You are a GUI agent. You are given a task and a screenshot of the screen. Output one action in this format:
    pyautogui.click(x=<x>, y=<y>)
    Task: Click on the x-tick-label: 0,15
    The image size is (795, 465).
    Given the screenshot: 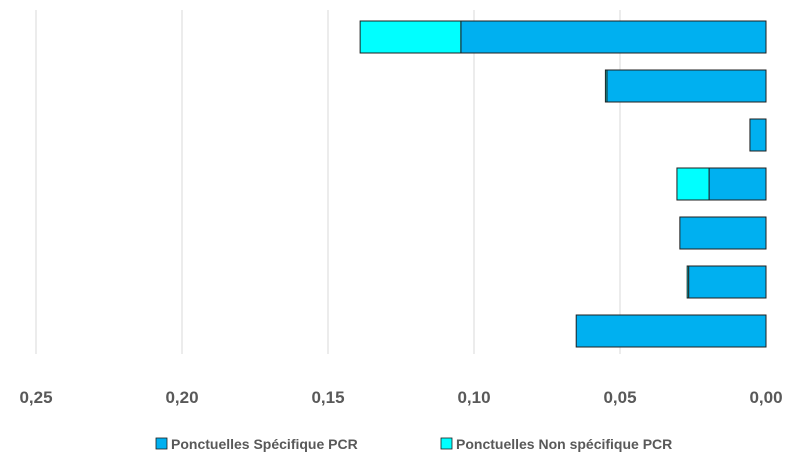 What is the action you would take?
    pyautogui.click(x=327, y=397)
    